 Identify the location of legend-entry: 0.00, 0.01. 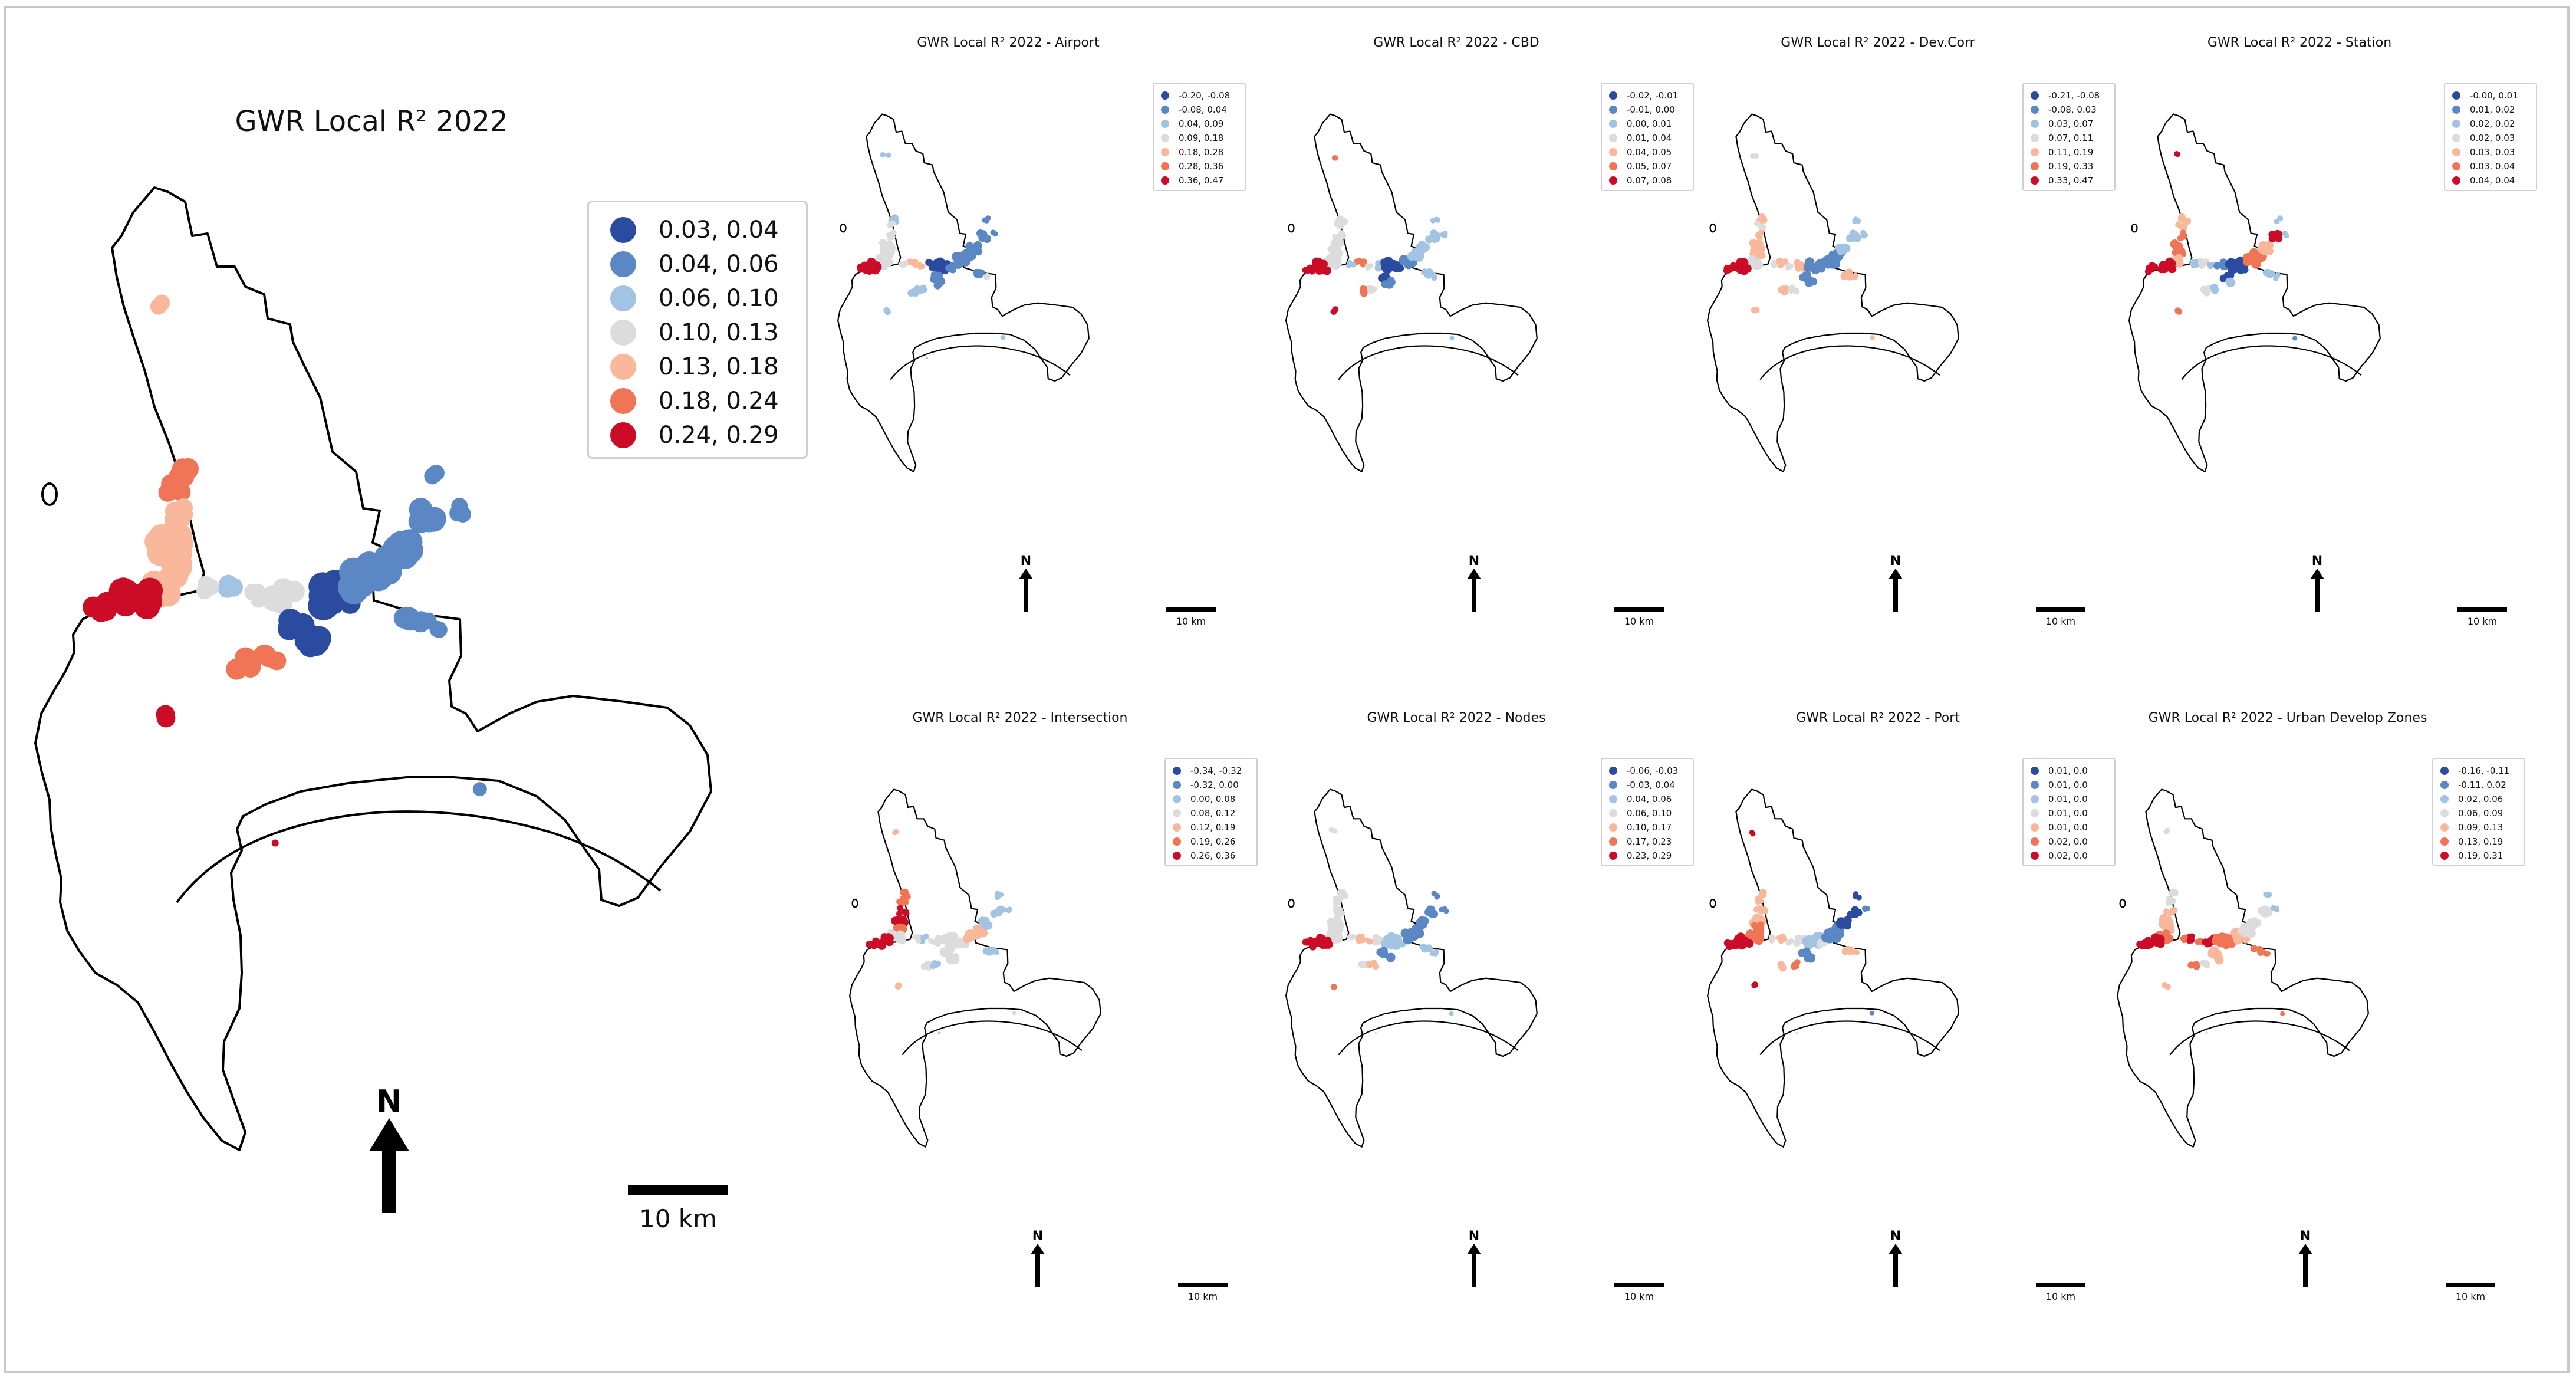
(1651, 124).